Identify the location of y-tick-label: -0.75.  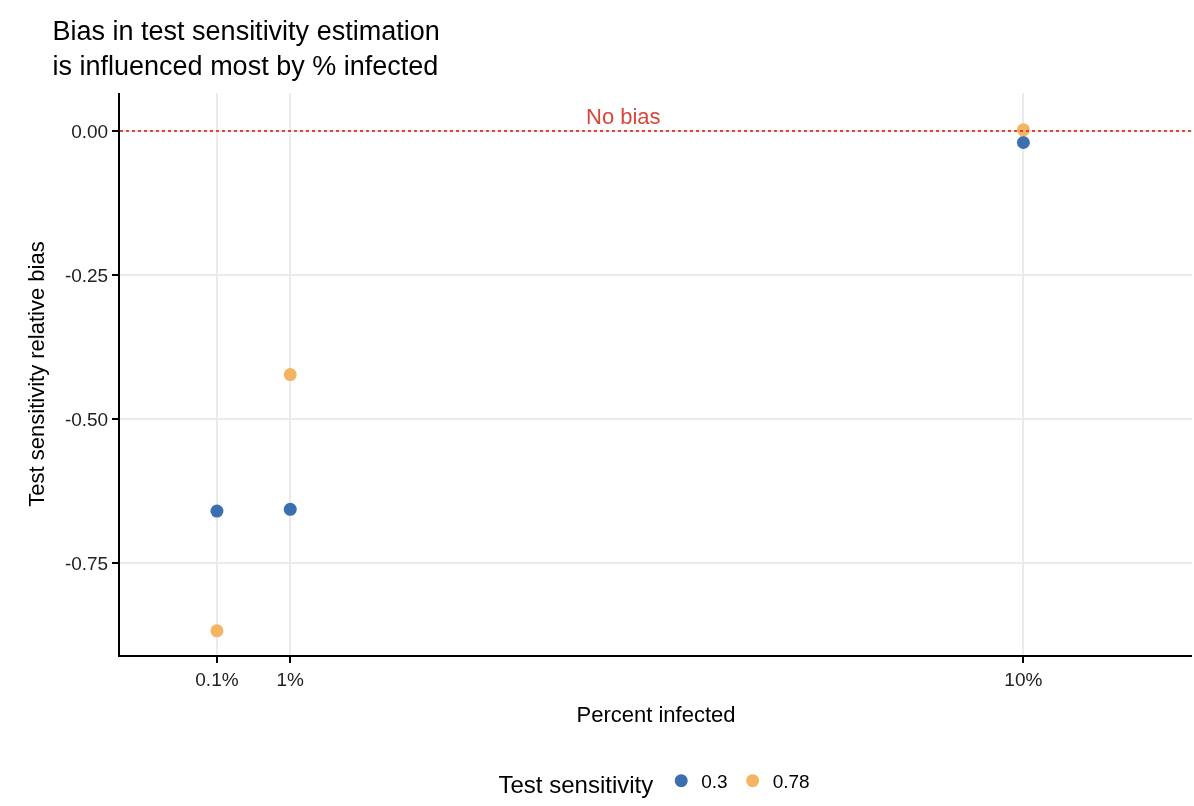
(86, 563).